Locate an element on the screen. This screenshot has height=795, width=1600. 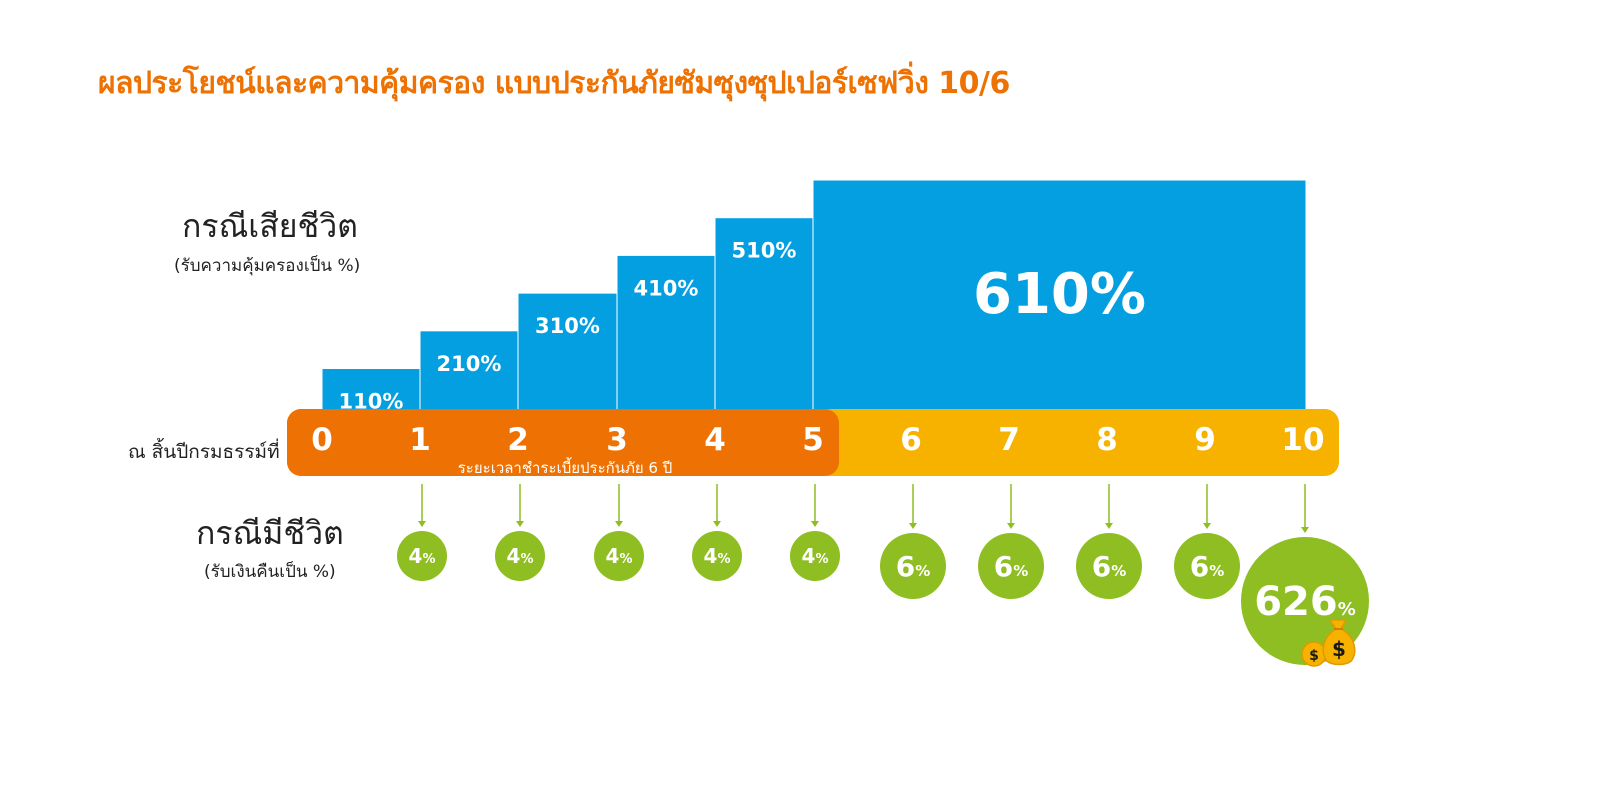
premium-period-note: ระยะเวลาชำระเบี้ยประกันภัย 6 ปี is located at coordinates (565, 467).